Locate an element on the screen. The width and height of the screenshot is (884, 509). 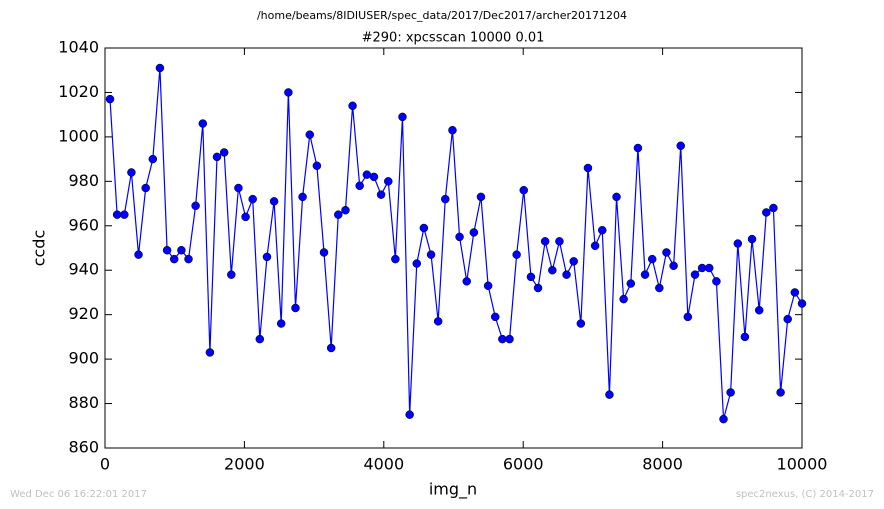
x-axis-label: img_n is located at coordinates (453, 490).